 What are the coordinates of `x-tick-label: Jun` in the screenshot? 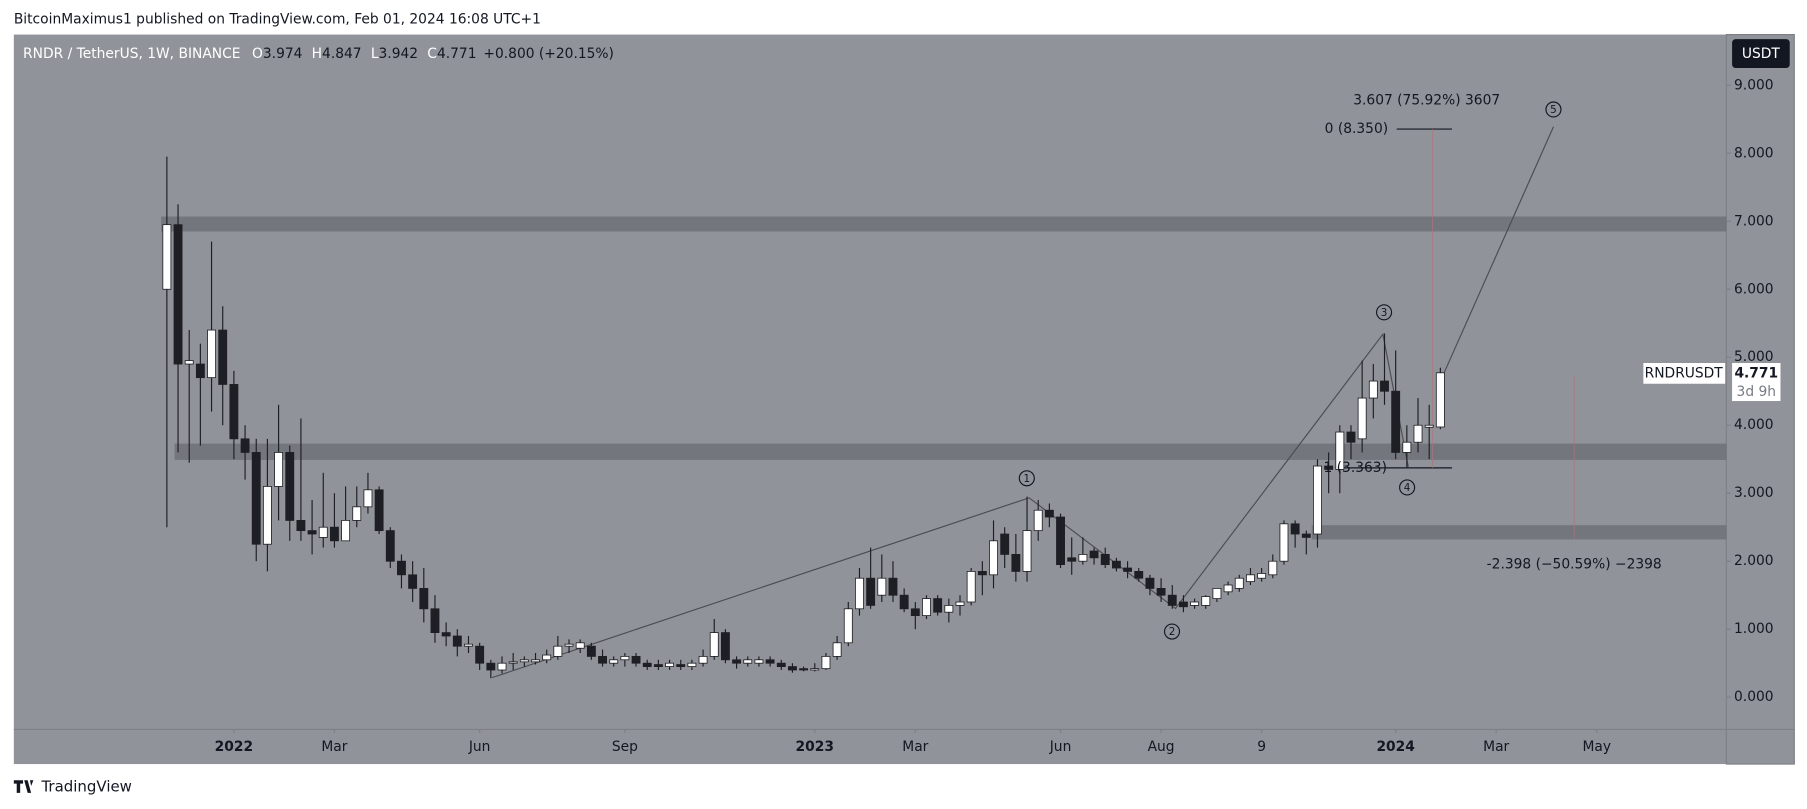 It's located at (479, 747).